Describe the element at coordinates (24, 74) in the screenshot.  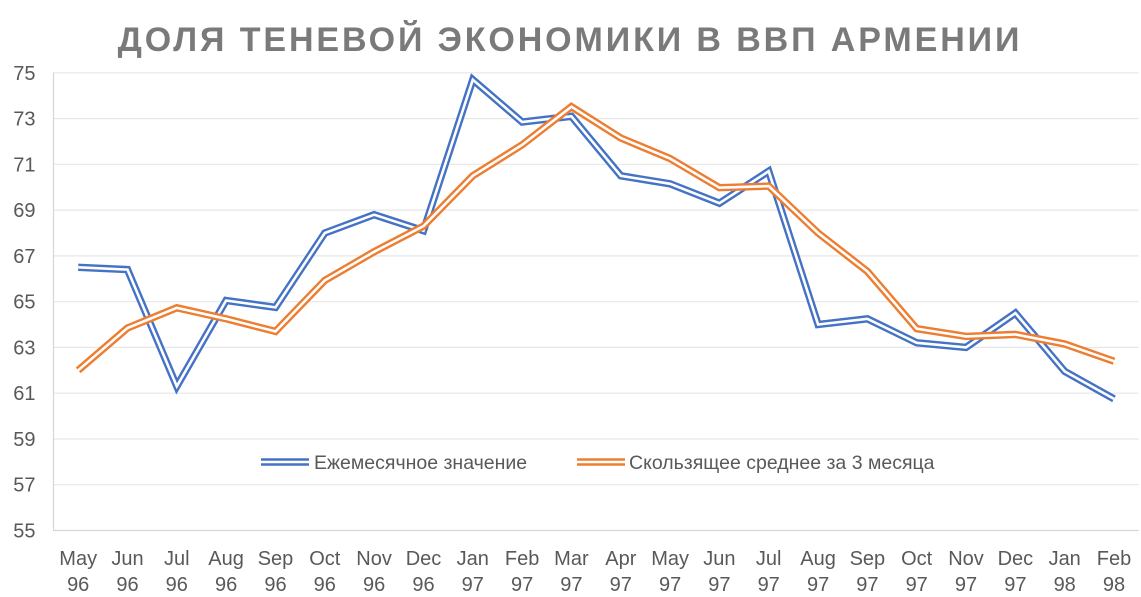
I see `svg-text: 75` at that location.